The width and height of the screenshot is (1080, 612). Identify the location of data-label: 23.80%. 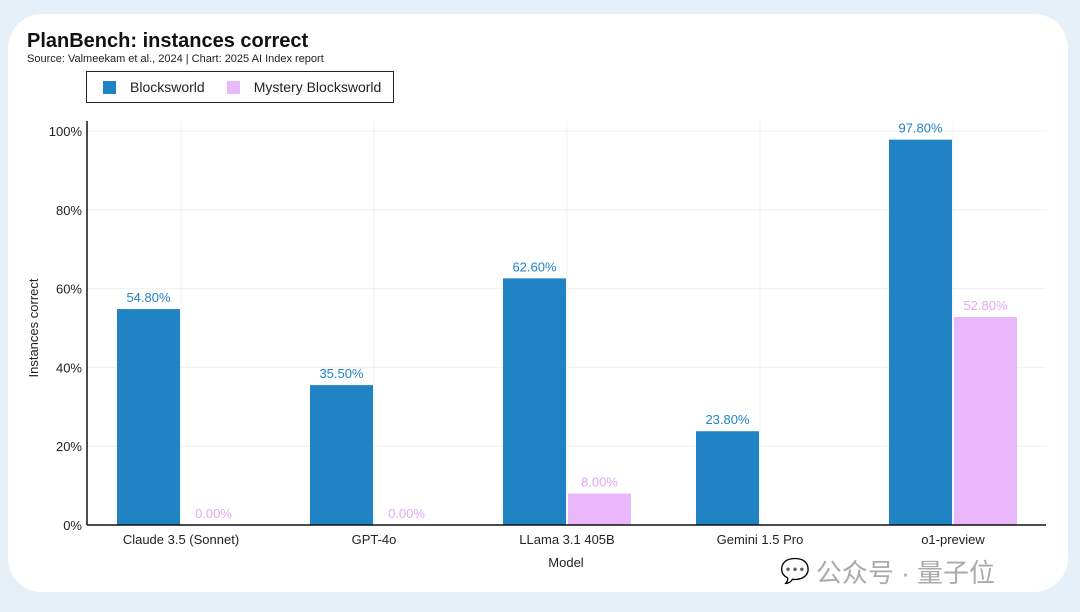
(727, 419).